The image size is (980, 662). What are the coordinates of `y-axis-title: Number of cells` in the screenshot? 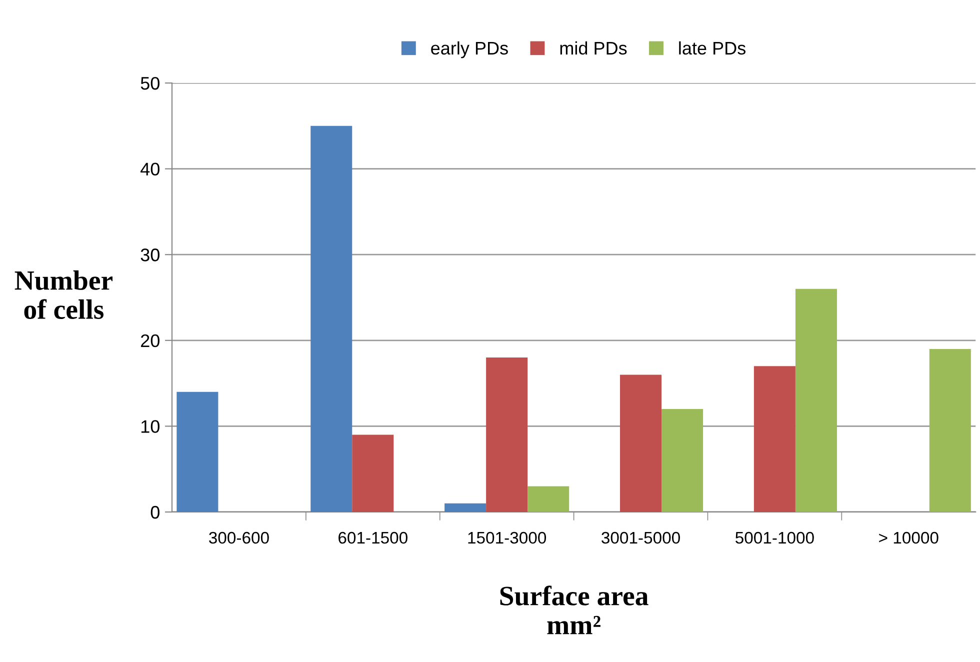 It's located at (63, 294).